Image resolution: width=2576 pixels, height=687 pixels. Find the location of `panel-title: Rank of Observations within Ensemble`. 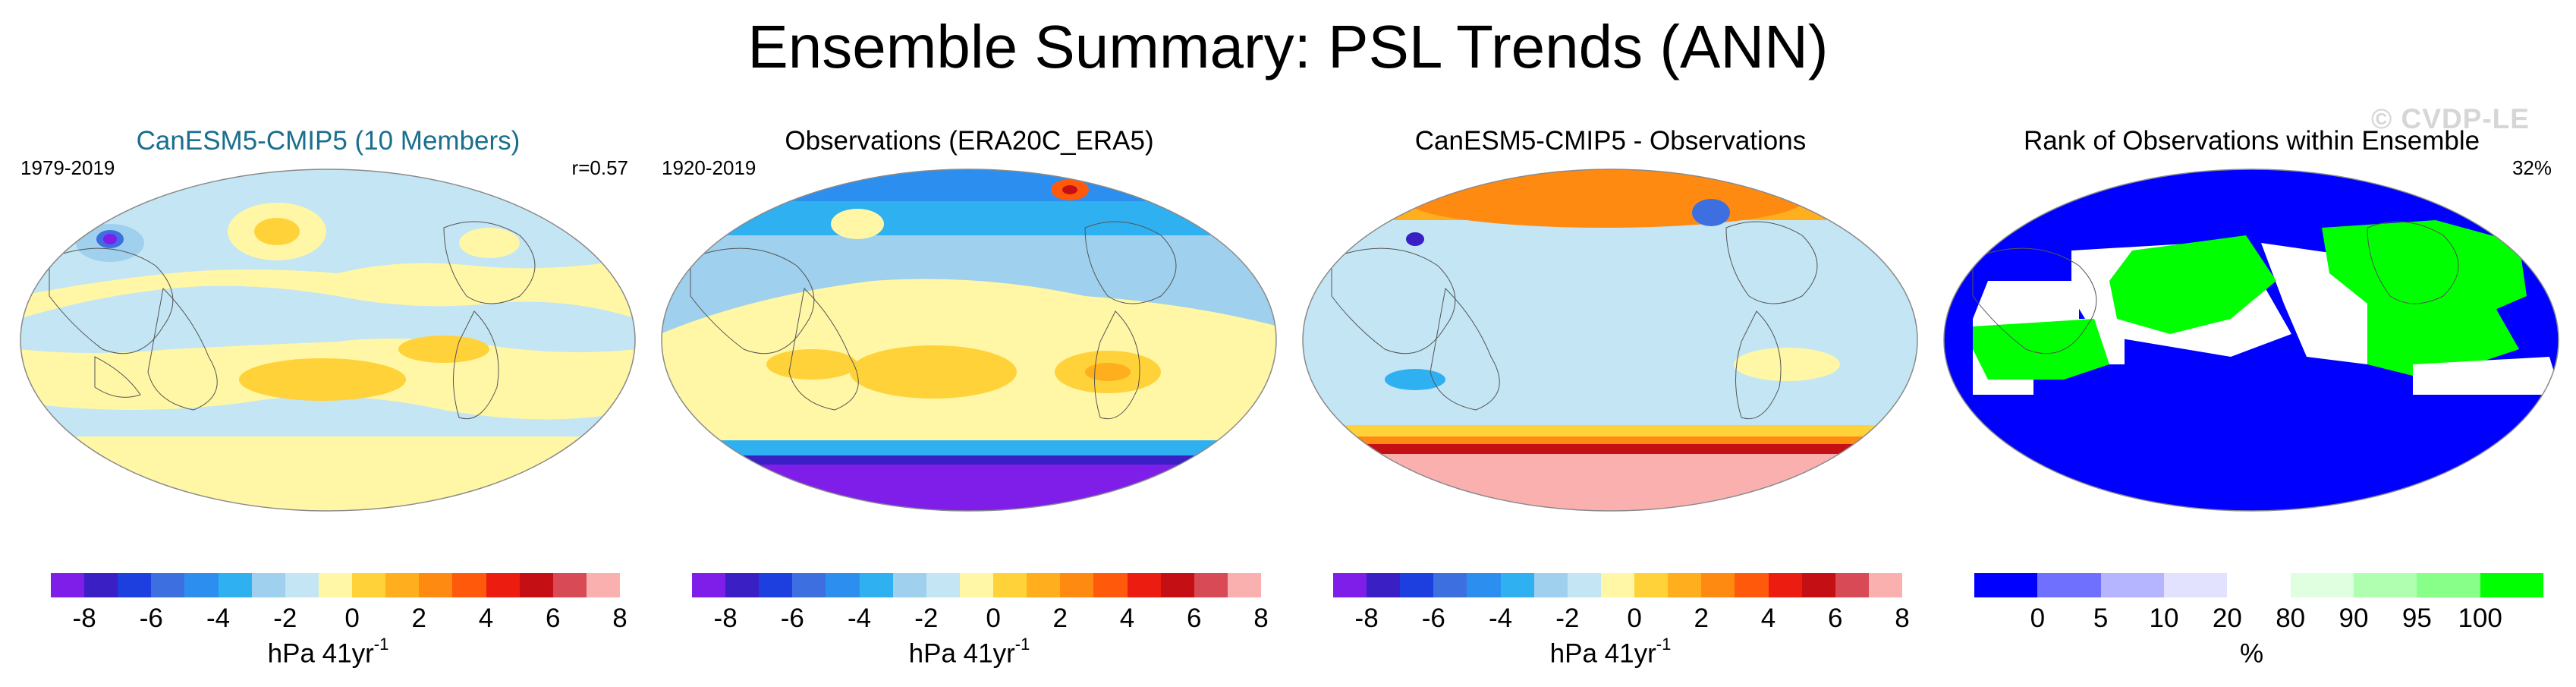

panel-title: Rank of Observations within Ensemble is located at coordinates (2251, 141).